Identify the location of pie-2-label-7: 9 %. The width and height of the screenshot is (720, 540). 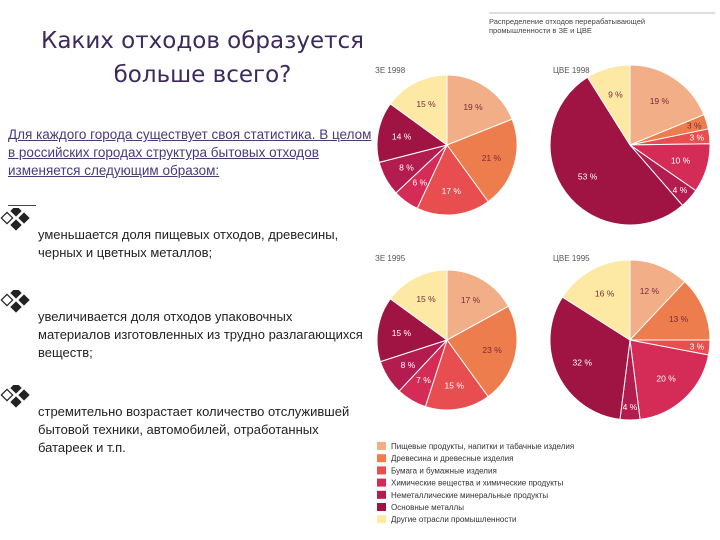
(615, 94).